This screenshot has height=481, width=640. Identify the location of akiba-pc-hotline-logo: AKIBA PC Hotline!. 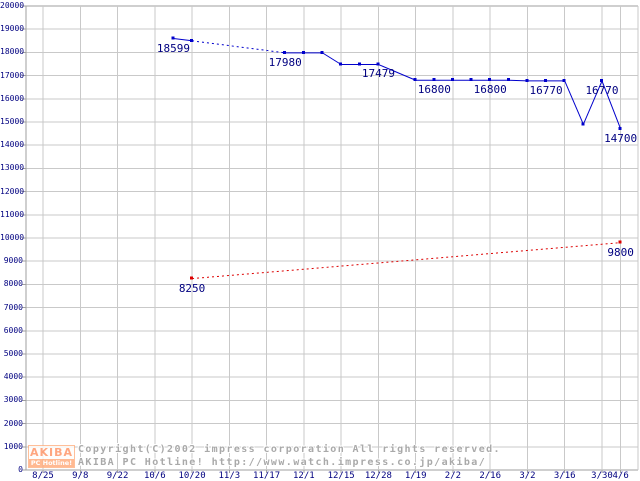
(51, 456).